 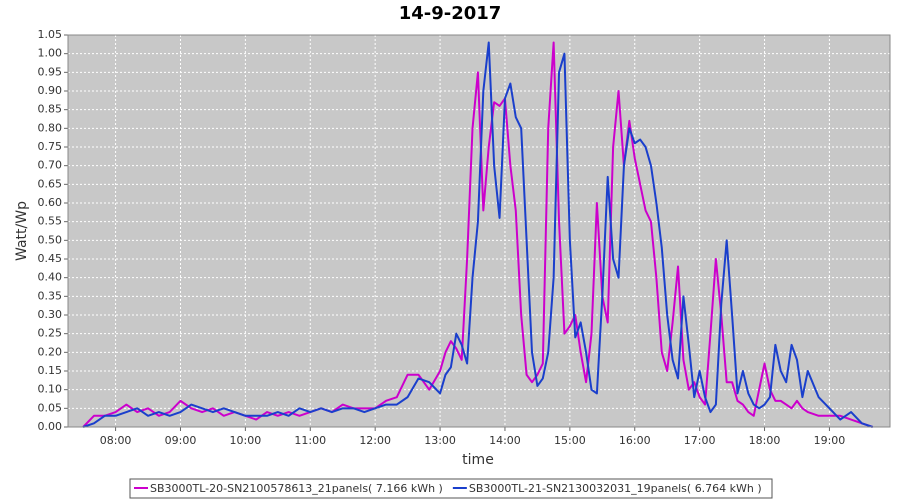 What do you see at coordinates (50, 370) in the screenshot?
I see `y-tick-label: 0.15` at bounding box center [50, 370].